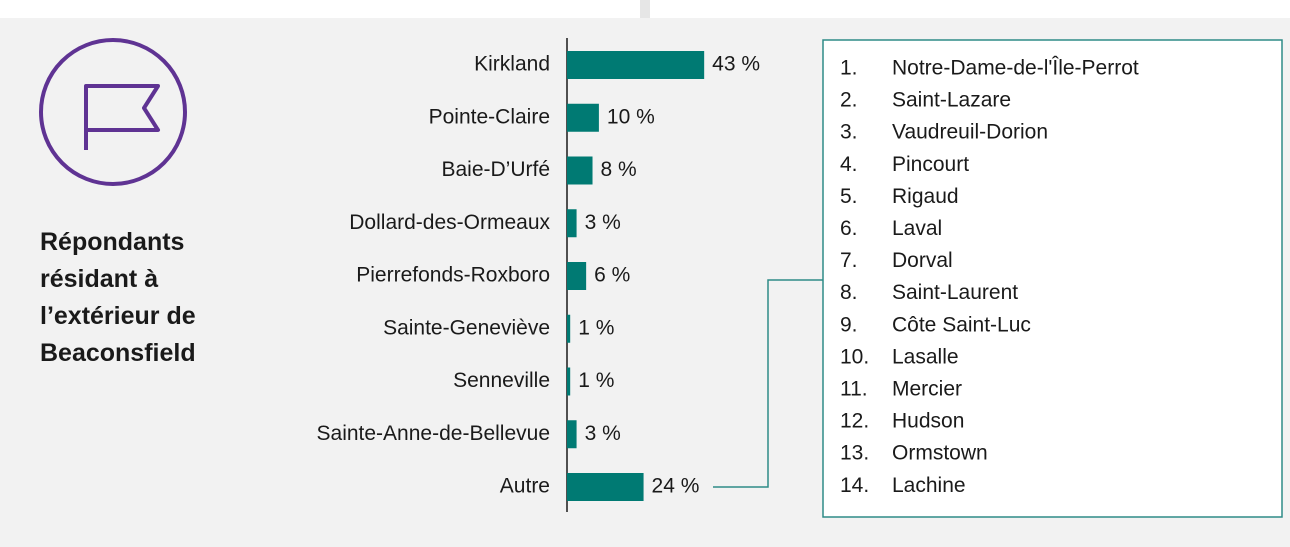 Image resolution: width=1290 pixels, height=547 pixels. I want to click on list-name: Pincourt, so click(930, 164).